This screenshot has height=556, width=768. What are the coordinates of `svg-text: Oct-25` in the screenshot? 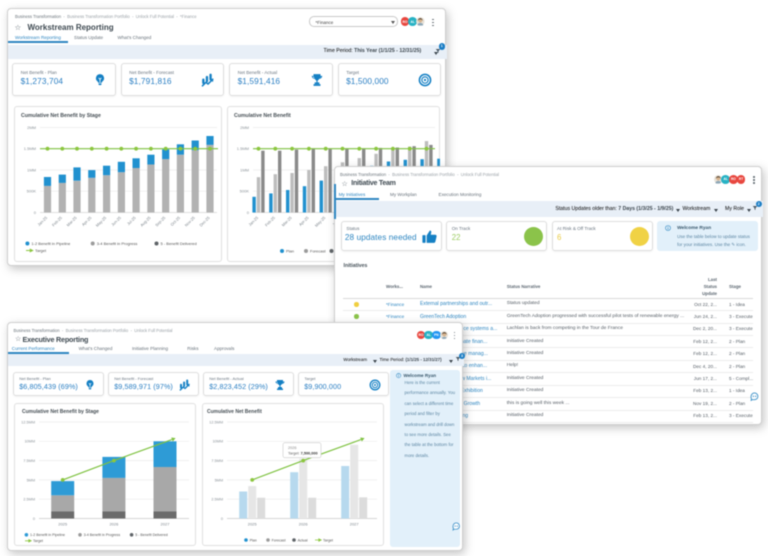 It's located at (175, 221).